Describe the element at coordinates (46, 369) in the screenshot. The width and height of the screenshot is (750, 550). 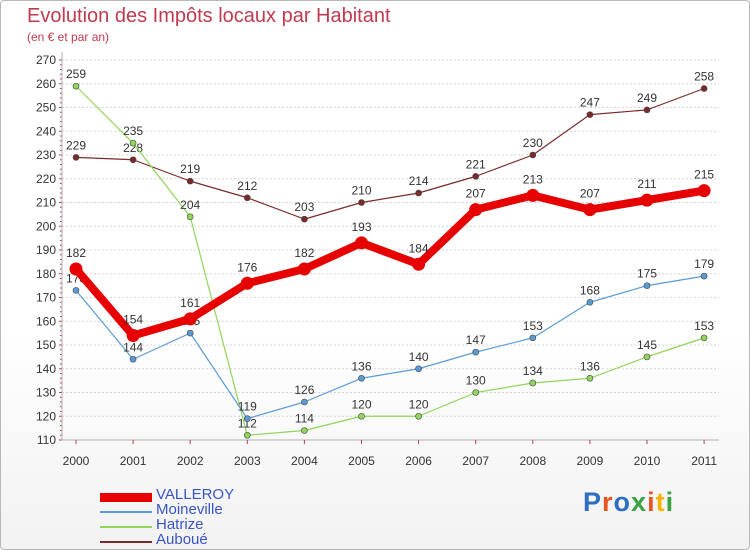
I see `y-tick-label: 140` at that location.